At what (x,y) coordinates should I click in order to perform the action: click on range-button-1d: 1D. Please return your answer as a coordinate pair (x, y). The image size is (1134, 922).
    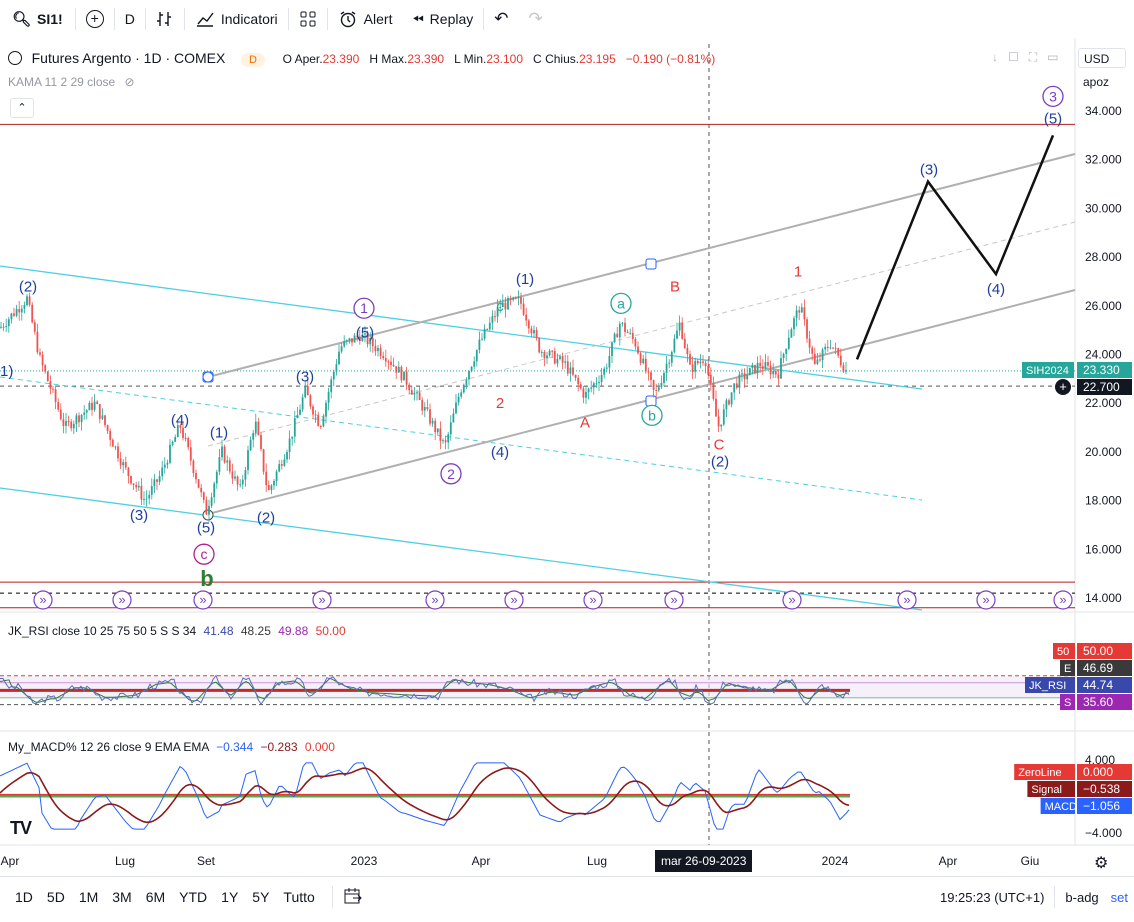
    Looking at the image, I should click on (24, 897).